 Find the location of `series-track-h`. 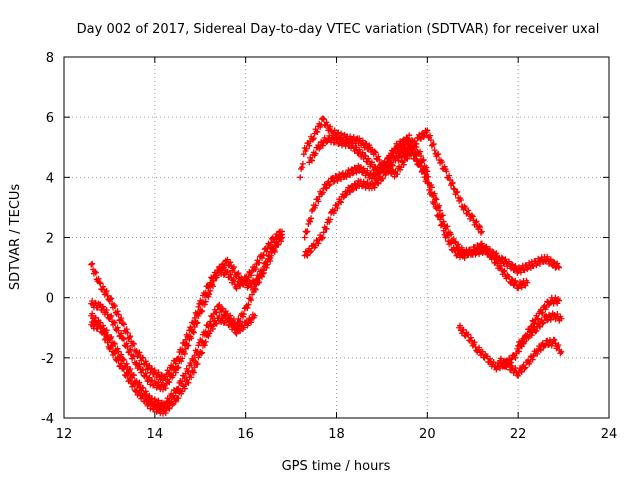

series-track-h is located at coordinates (368, 154).